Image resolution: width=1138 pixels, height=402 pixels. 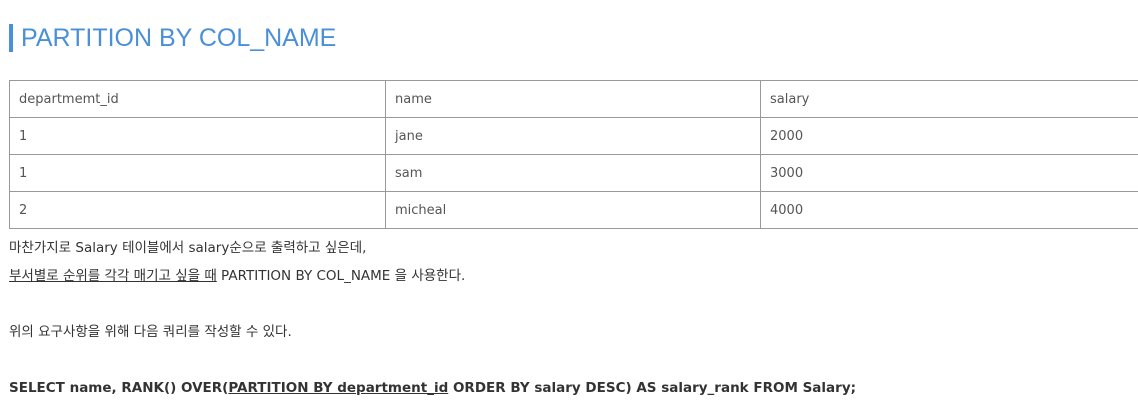 I want to click on table-header-row: departmemt_id name salary, so click(x=573, y=99).